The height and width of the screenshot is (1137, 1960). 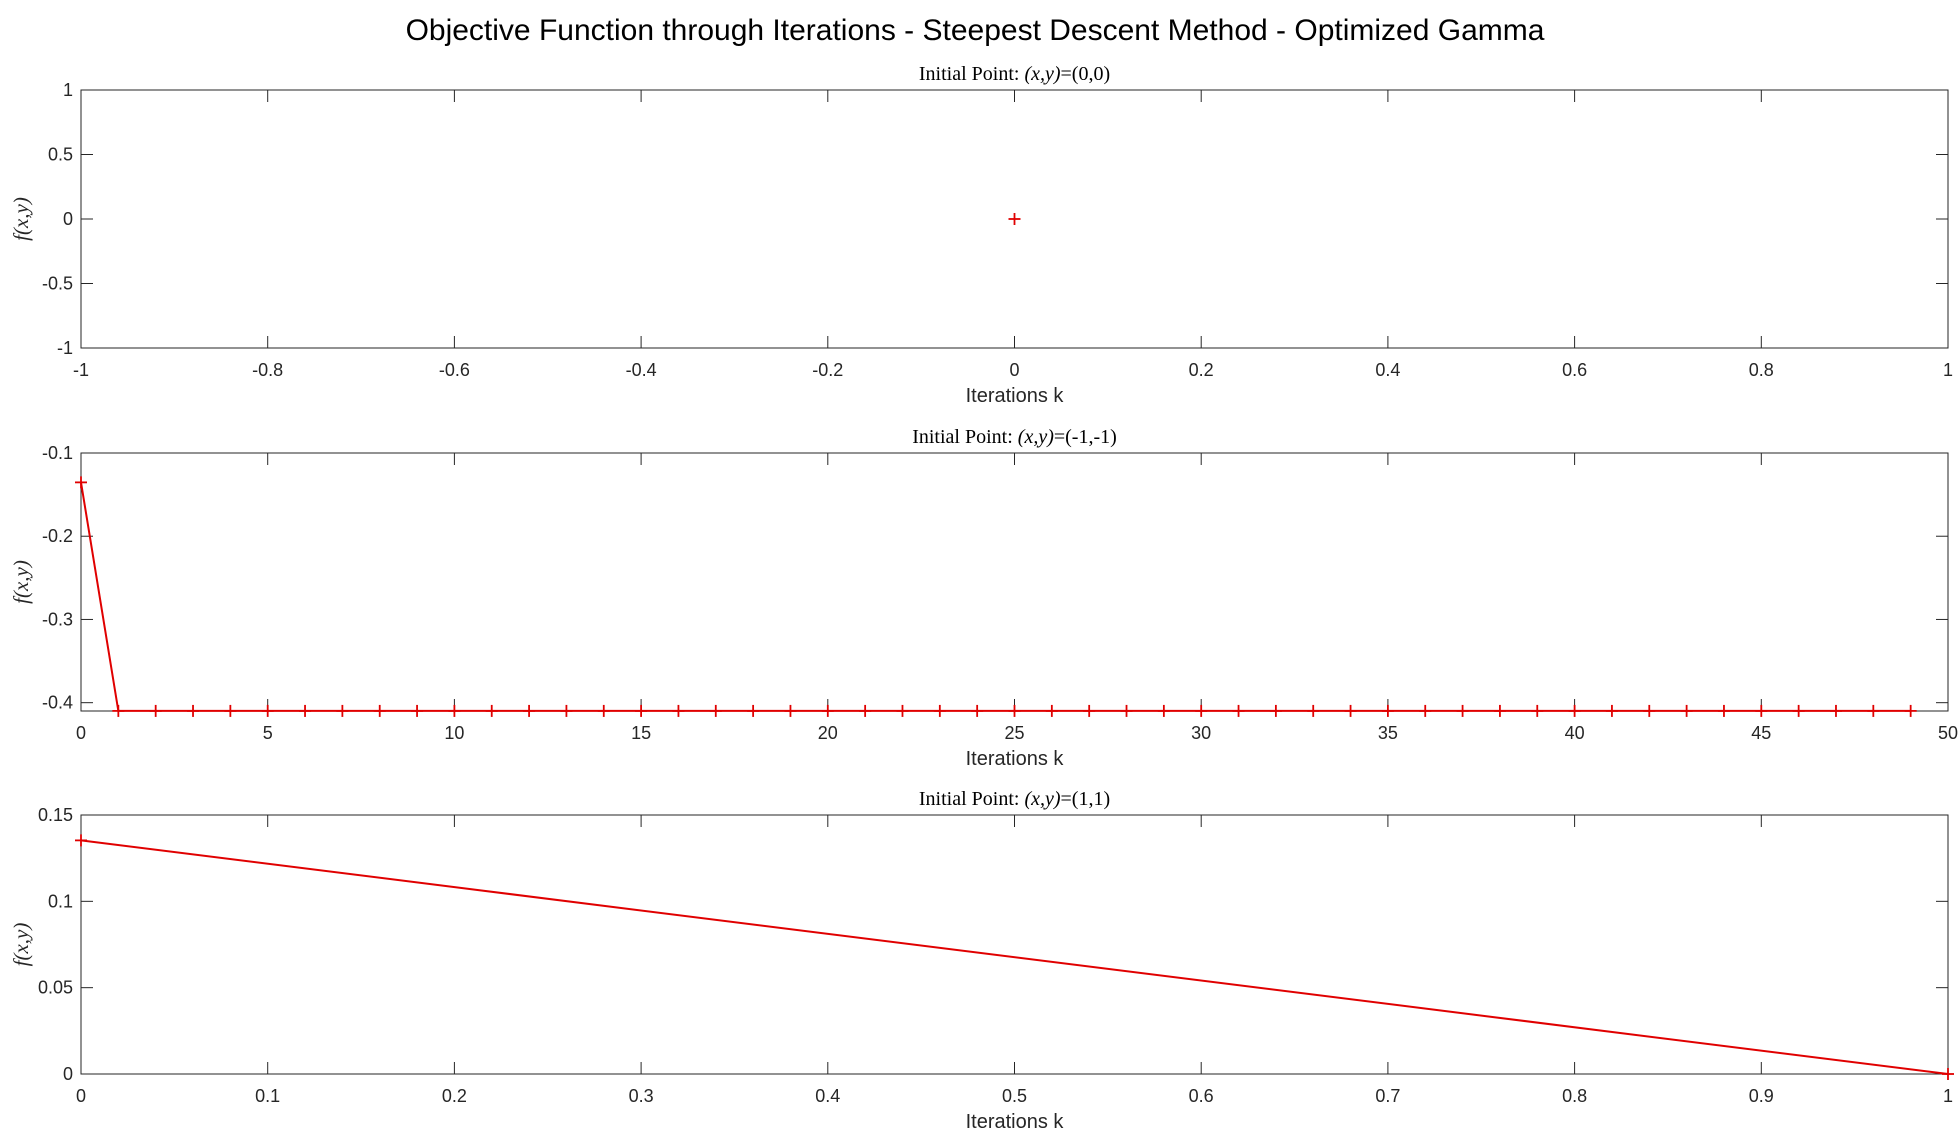 I want to click on x-tick-label: 15, so click(x=641, y=733).